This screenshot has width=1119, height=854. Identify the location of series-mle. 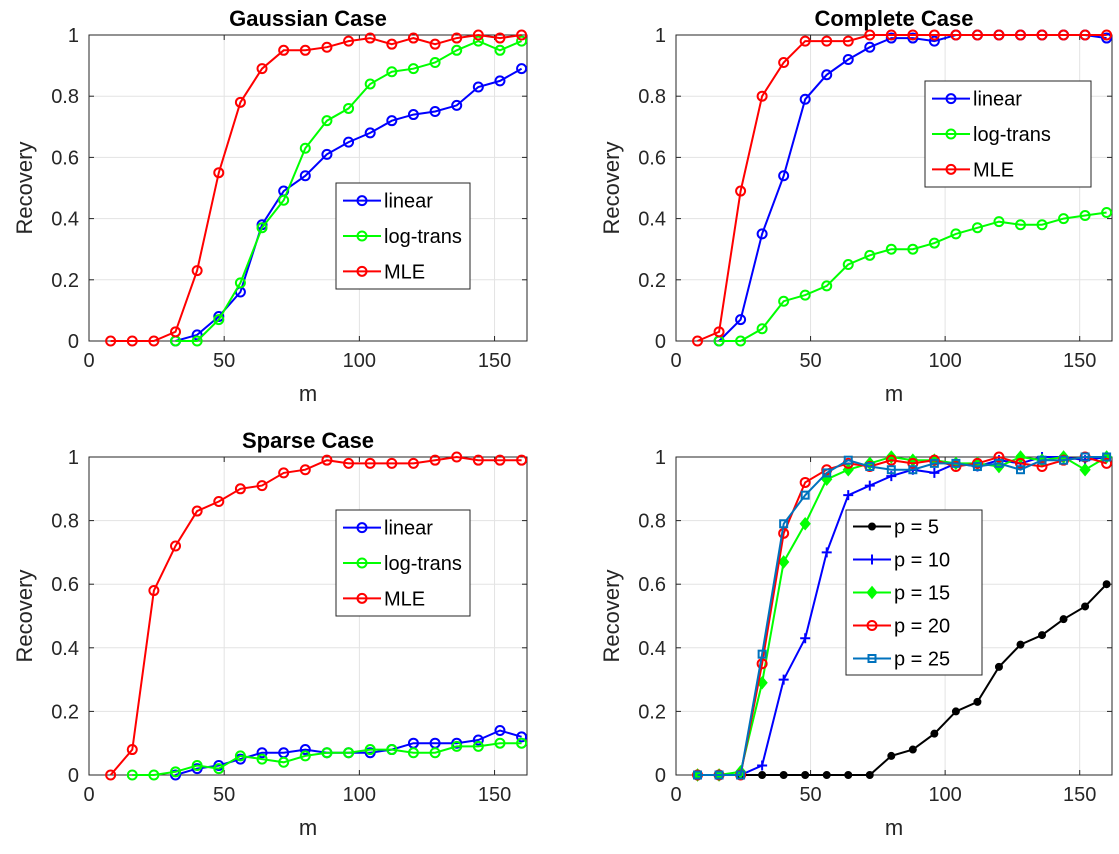
(902, 188).